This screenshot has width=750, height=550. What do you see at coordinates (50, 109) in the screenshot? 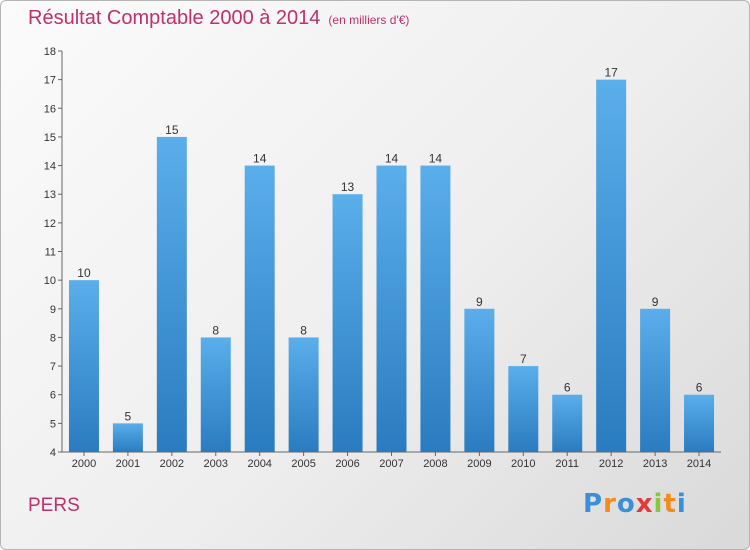
I see `y-tick-label: 16` at bounding box center [50, 109].